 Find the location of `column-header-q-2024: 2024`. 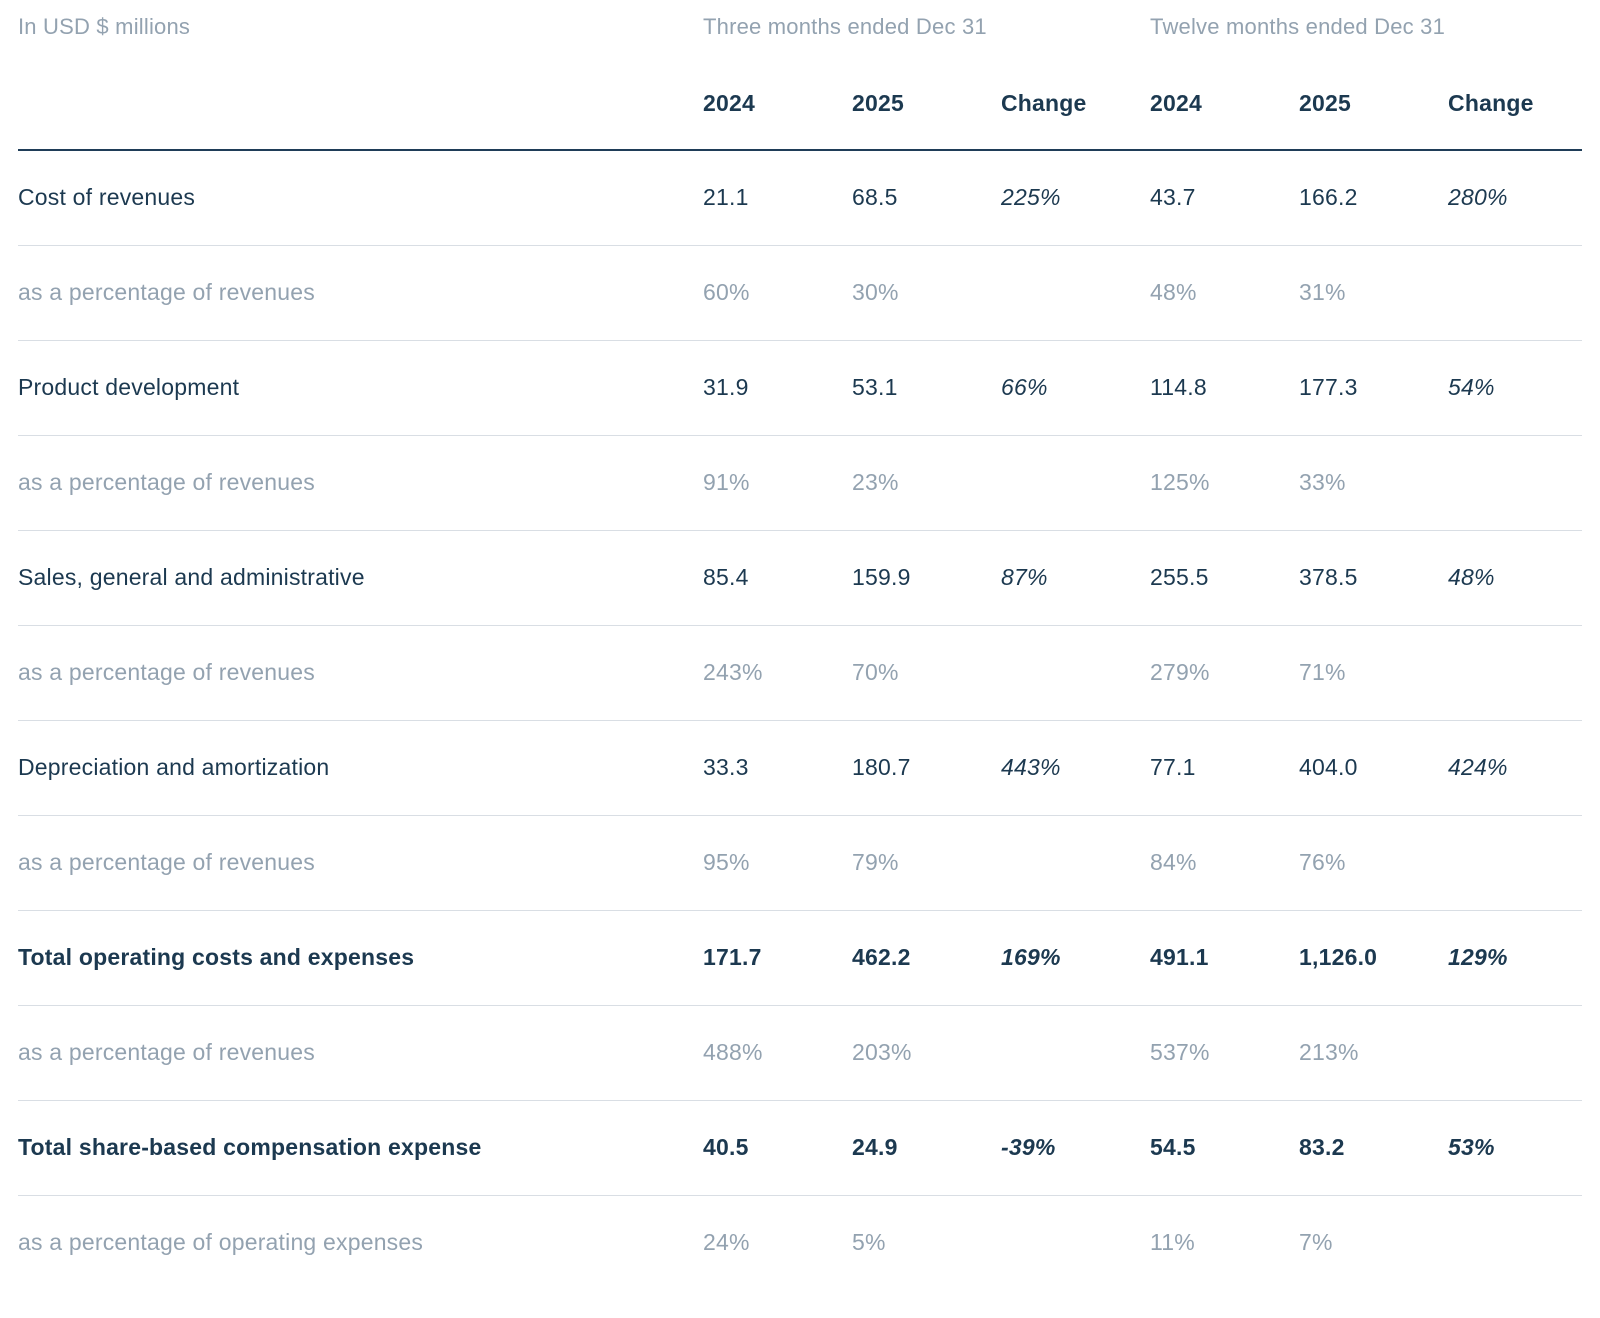

column-header-q-2024: 2024 is located at coordinates (777, 104).